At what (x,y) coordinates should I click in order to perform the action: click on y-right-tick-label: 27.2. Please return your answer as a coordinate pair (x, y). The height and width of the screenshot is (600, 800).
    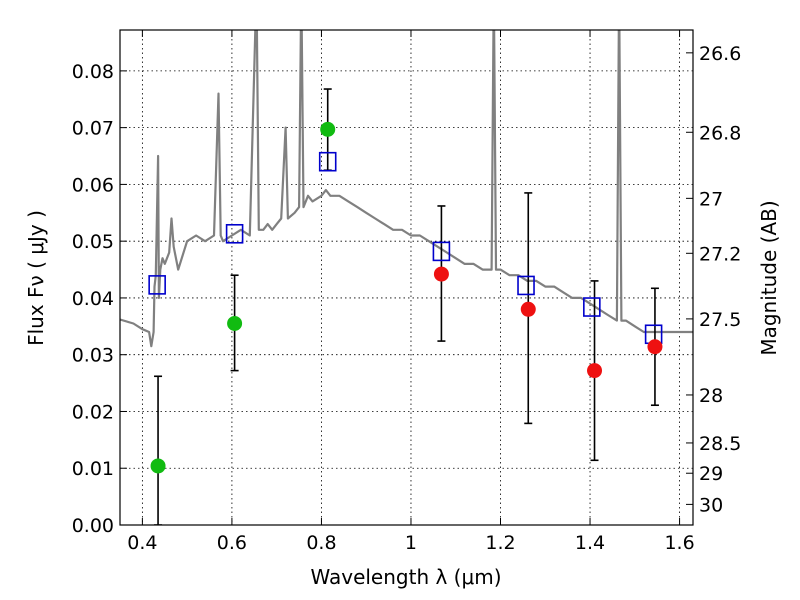
    Looking at the image, I should click on (720, 254).